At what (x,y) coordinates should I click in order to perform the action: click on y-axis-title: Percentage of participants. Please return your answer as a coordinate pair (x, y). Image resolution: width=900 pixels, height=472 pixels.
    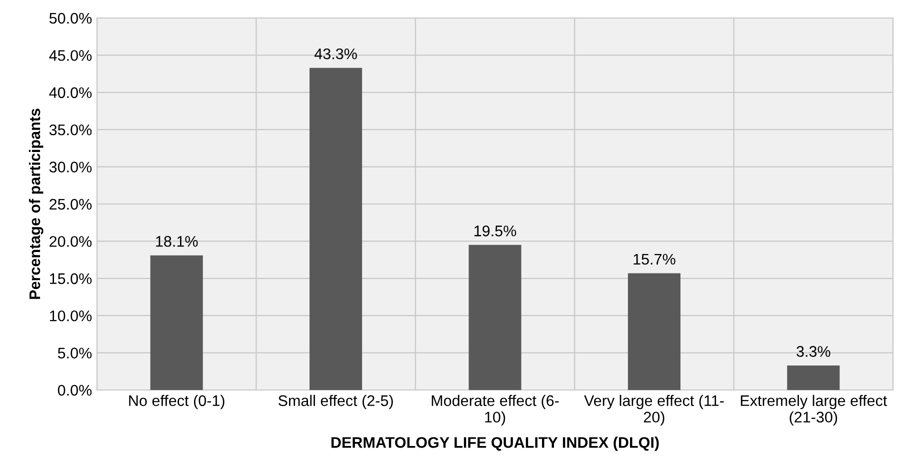
    Looking at the image, I should click on (36, 203).